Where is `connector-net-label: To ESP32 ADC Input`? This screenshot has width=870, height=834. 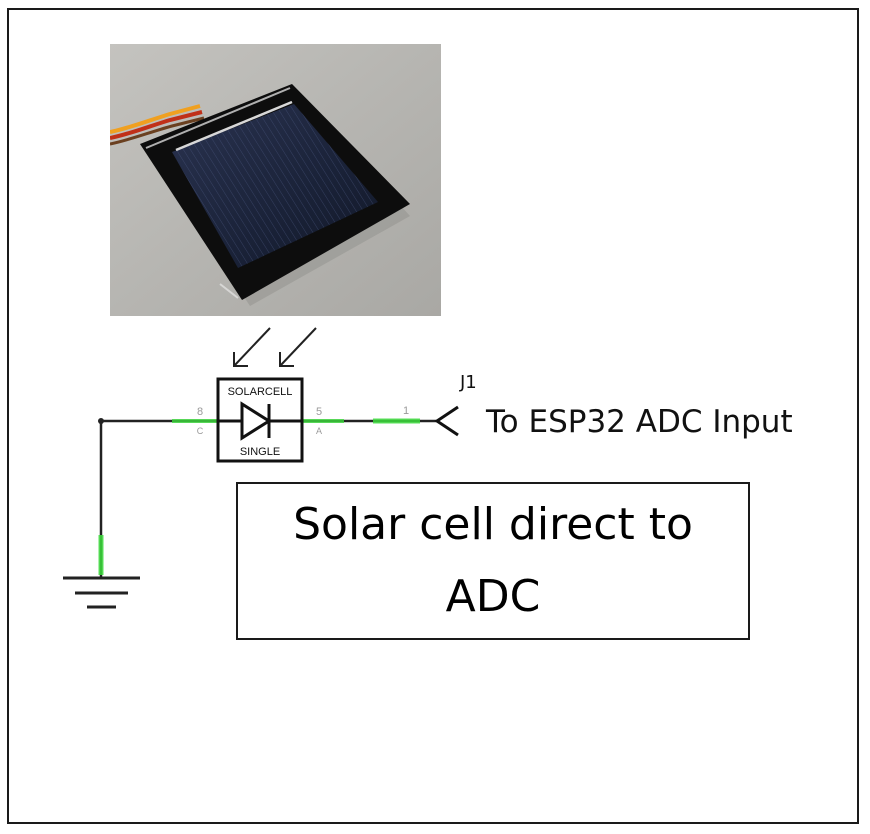 connector-net-label: To ESP32 ADC Input is located at coordinates (639, 422).